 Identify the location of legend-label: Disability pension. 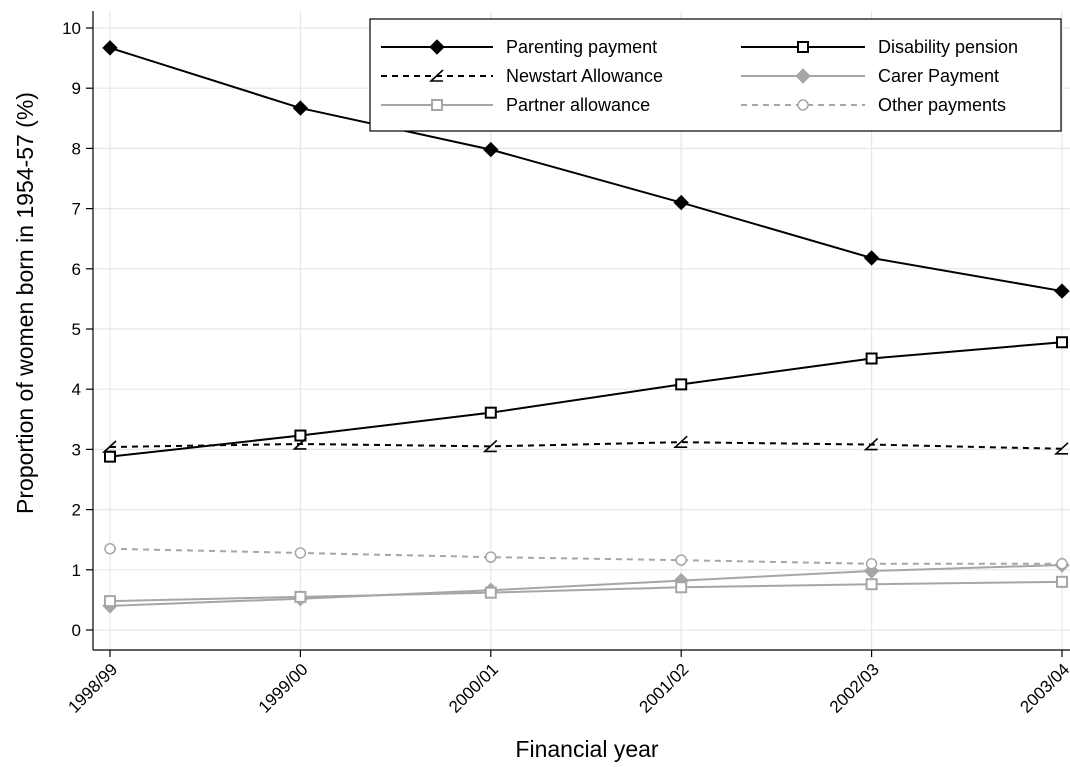
(948, 47).